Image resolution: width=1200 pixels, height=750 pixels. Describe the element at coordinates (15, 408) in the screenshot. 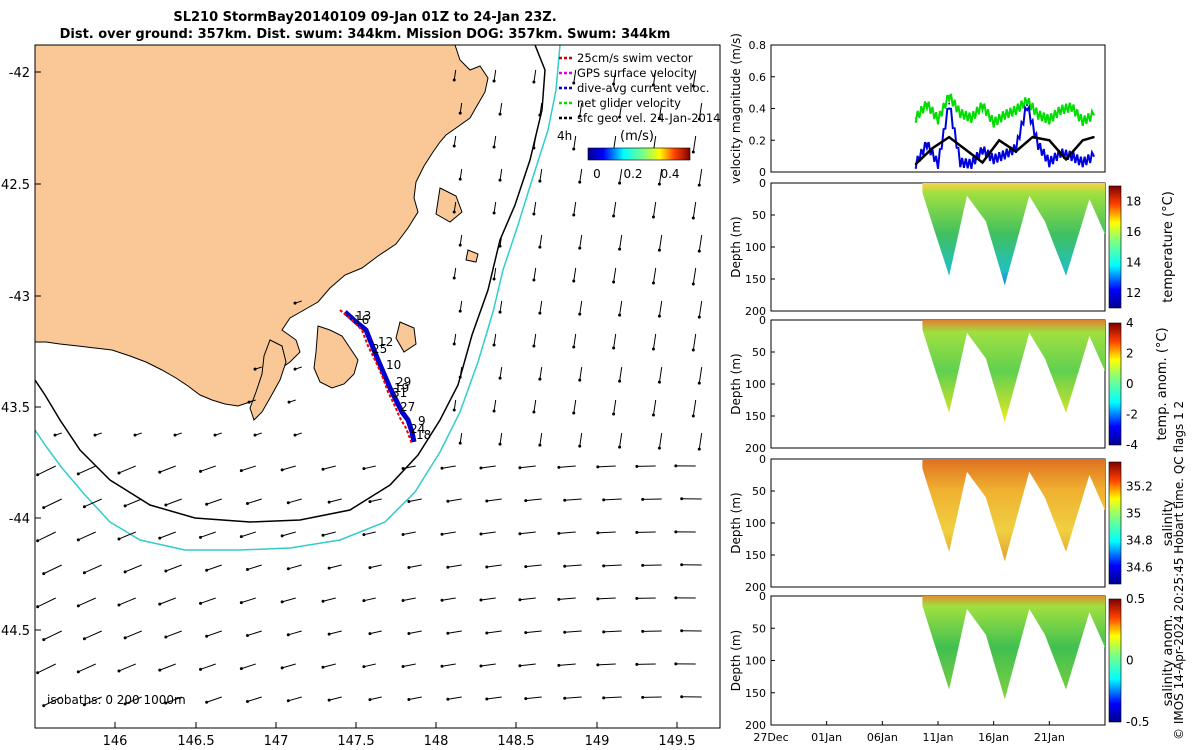

I see `map-ytick-label: 43.5` at that location.